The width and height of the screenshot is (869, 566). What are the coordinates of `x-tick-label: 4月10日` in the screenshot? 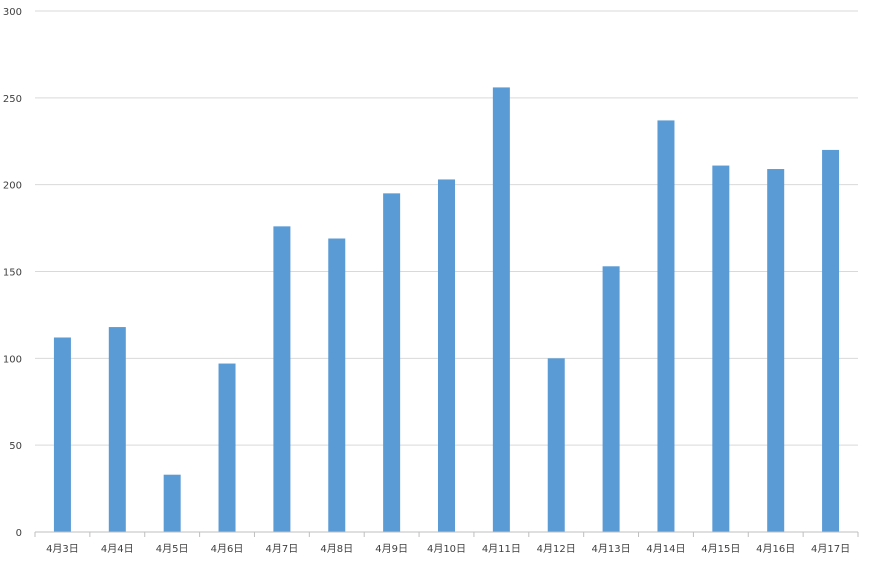 It's located at (446, 549).